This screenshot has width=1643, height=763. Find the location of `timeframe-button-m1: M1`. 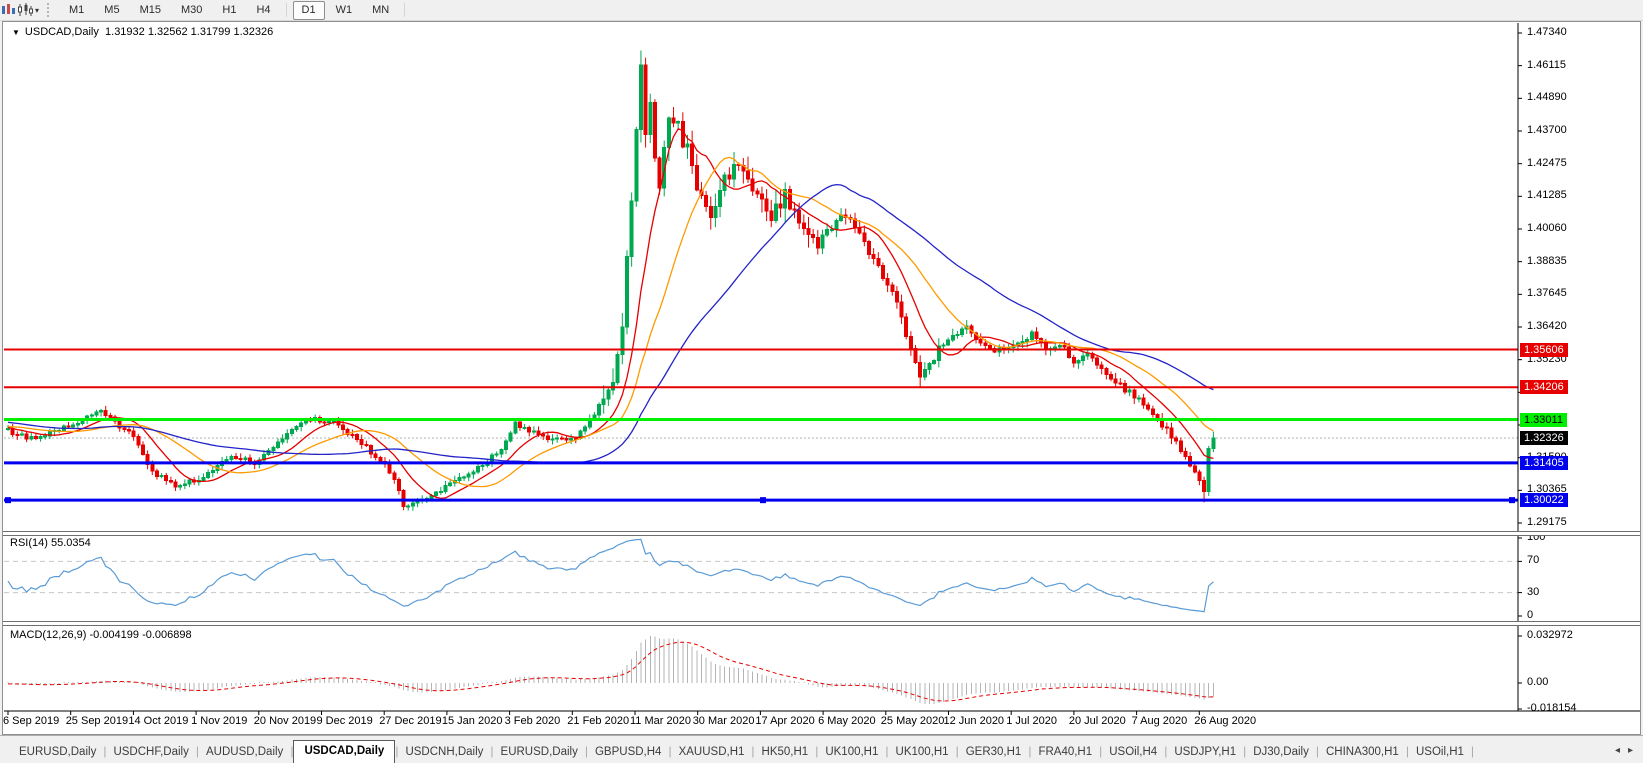

timeframe-button-m1: M1 is located at coordinates (77, 9).